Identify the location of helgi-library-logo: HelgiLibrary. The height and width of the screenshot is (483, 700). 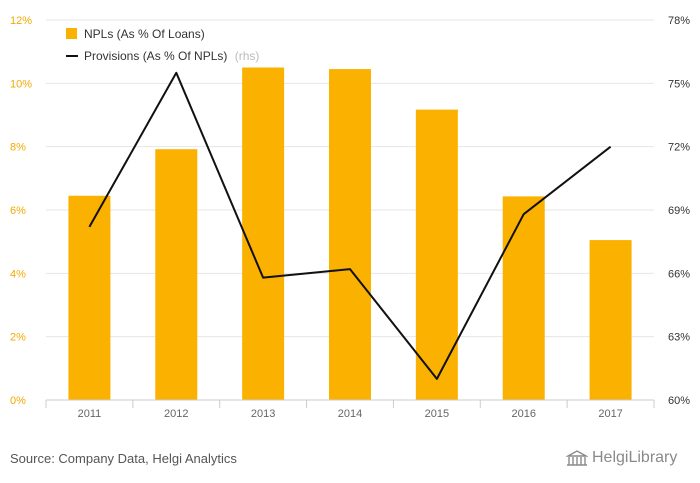
(621, 458).